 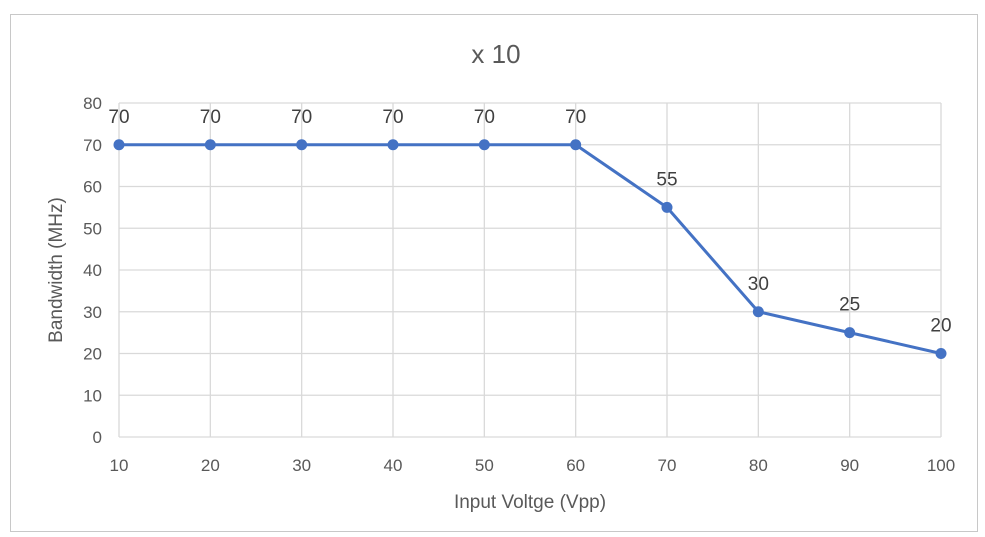 I want to click on x-tick-label: 20, so click(x=210, y=465).